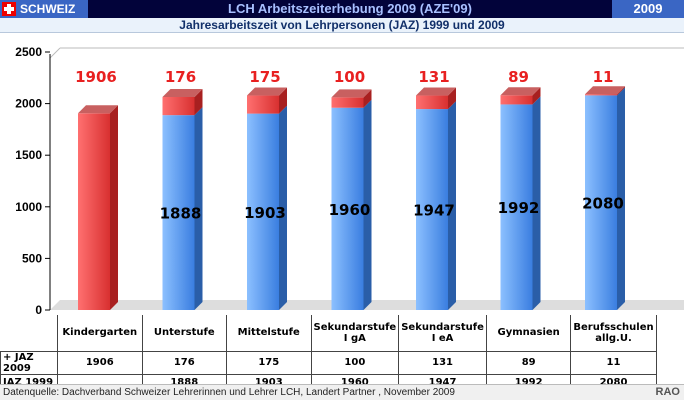 This screenshot has height=400, width=684. I want to click on row-label-plus2009: + JAZ 2009, so click(29, 362).